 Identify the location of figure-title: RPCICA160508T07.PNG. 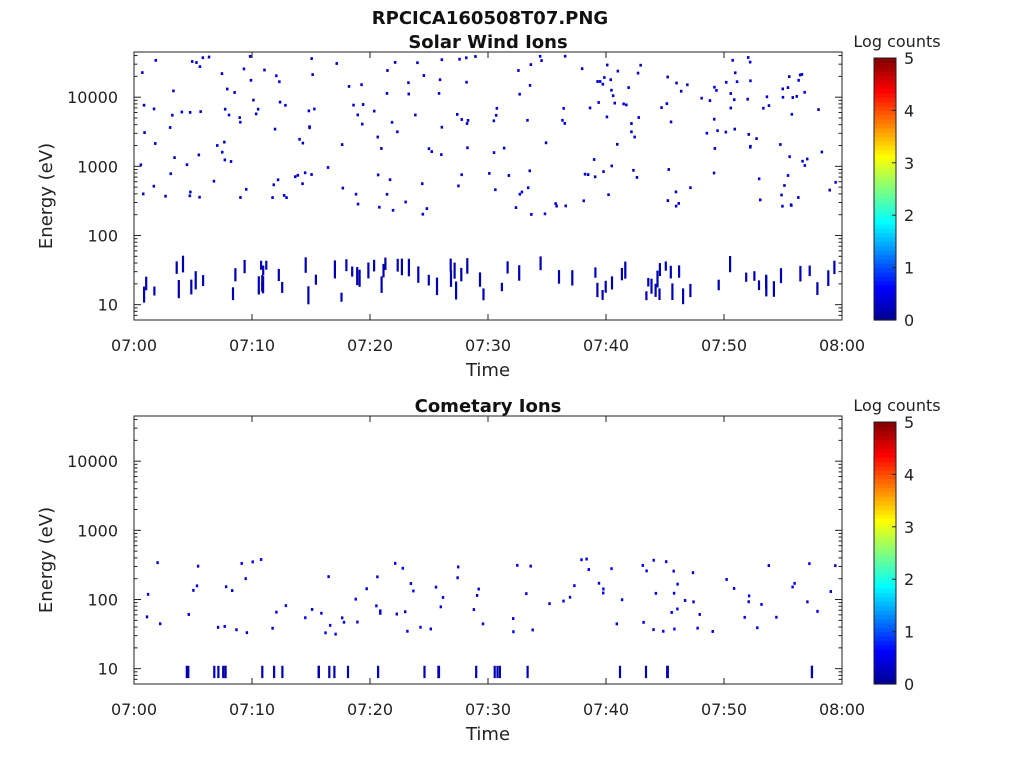
(490, 18).